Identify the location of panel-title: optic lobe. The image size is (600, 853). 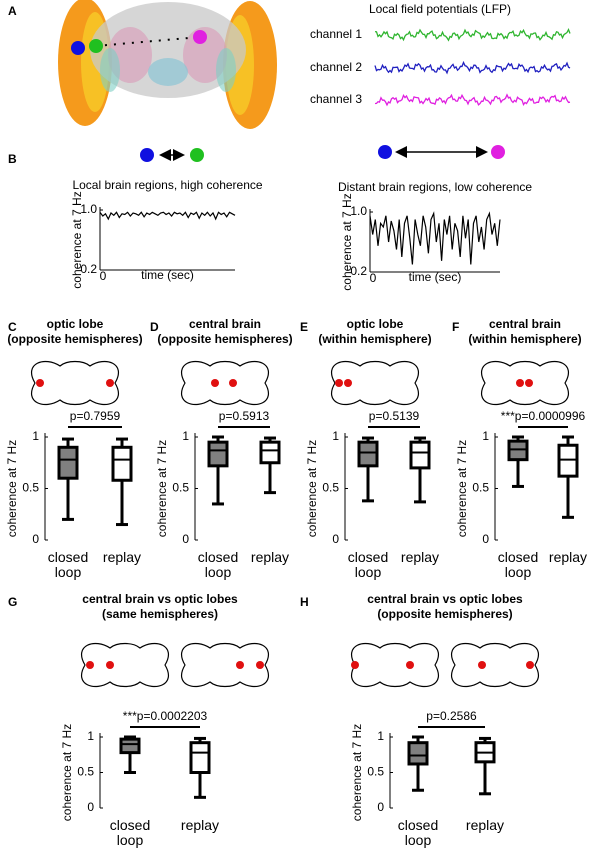
(75, 324).